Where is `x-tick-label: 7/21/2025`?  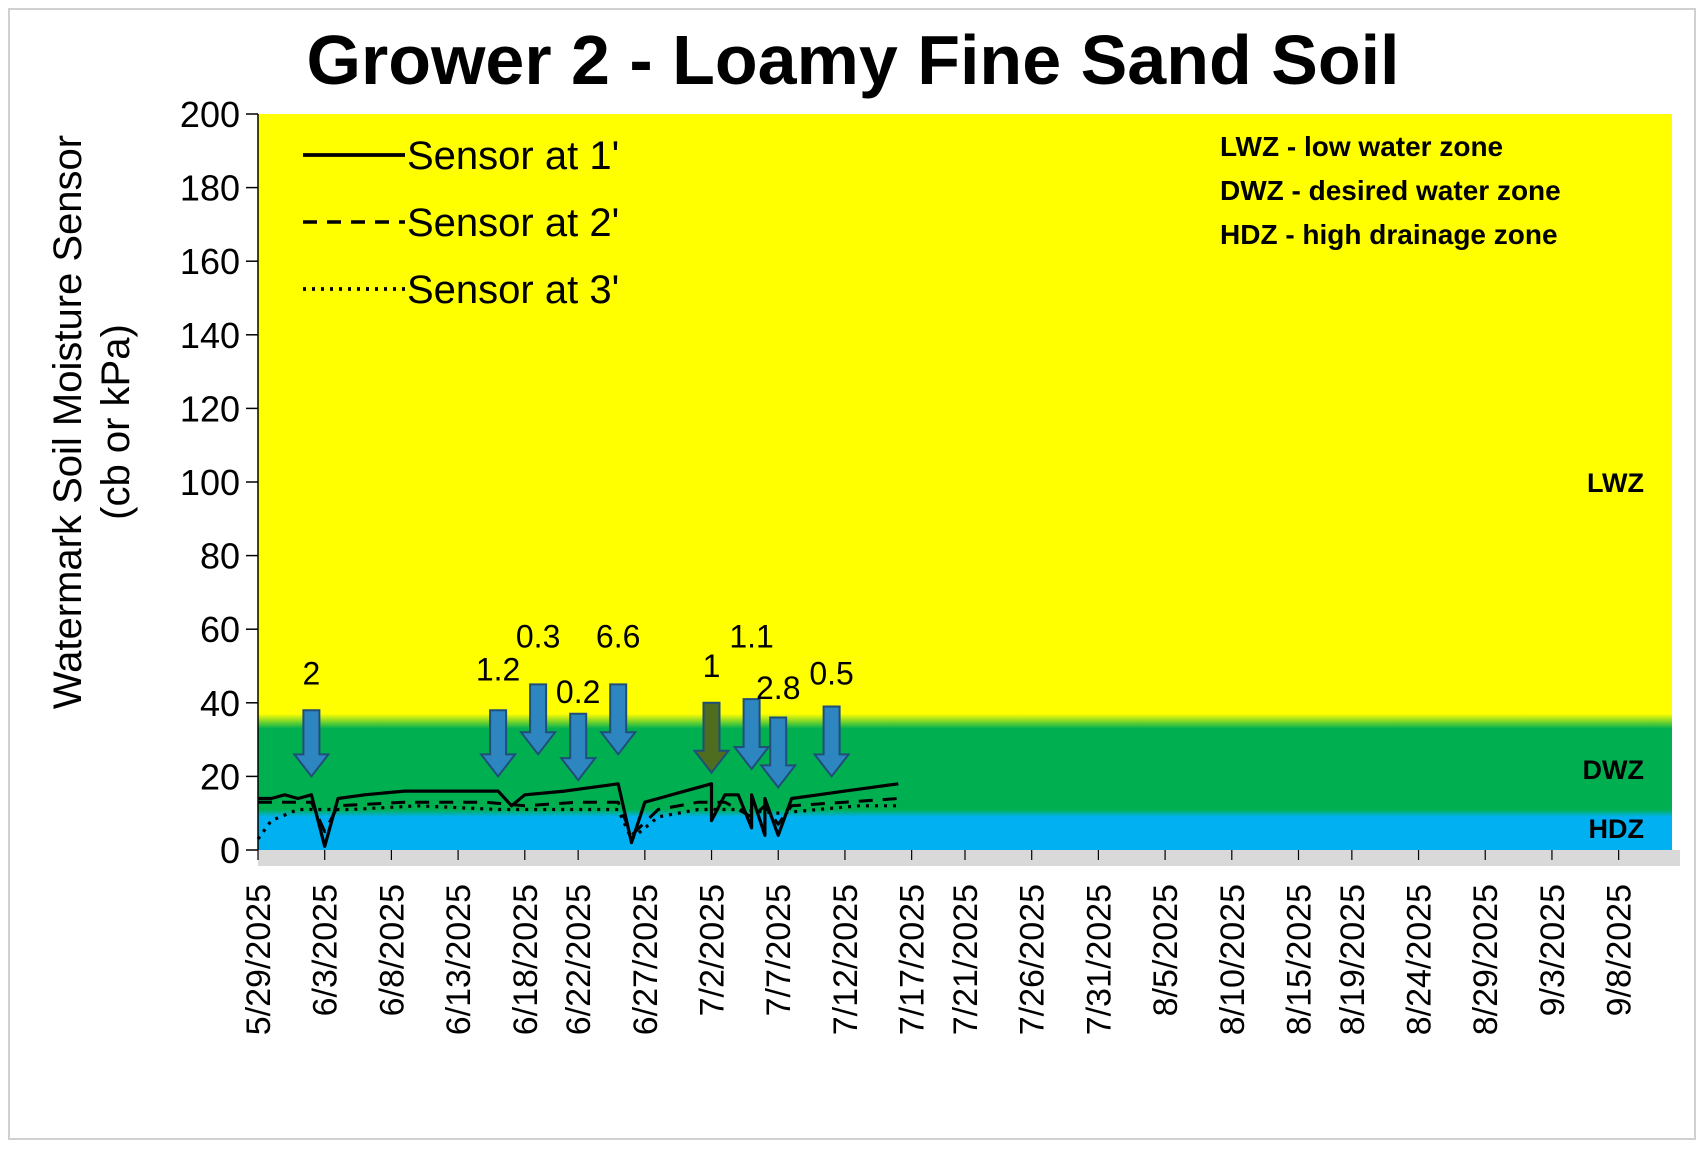 x-tick-label: 7/21/2025 is located at coordinates (966, 959).